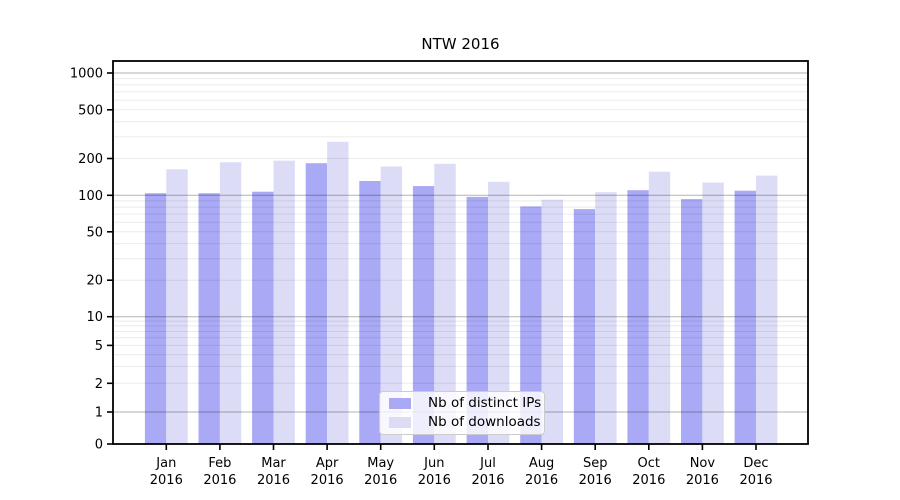 This screenshot has height=500, width=900. What do you see at coordinates (327, 480) in the screenshot?
I see `x-tick-label-year-3: 2016` at bounding box center [327, 480].